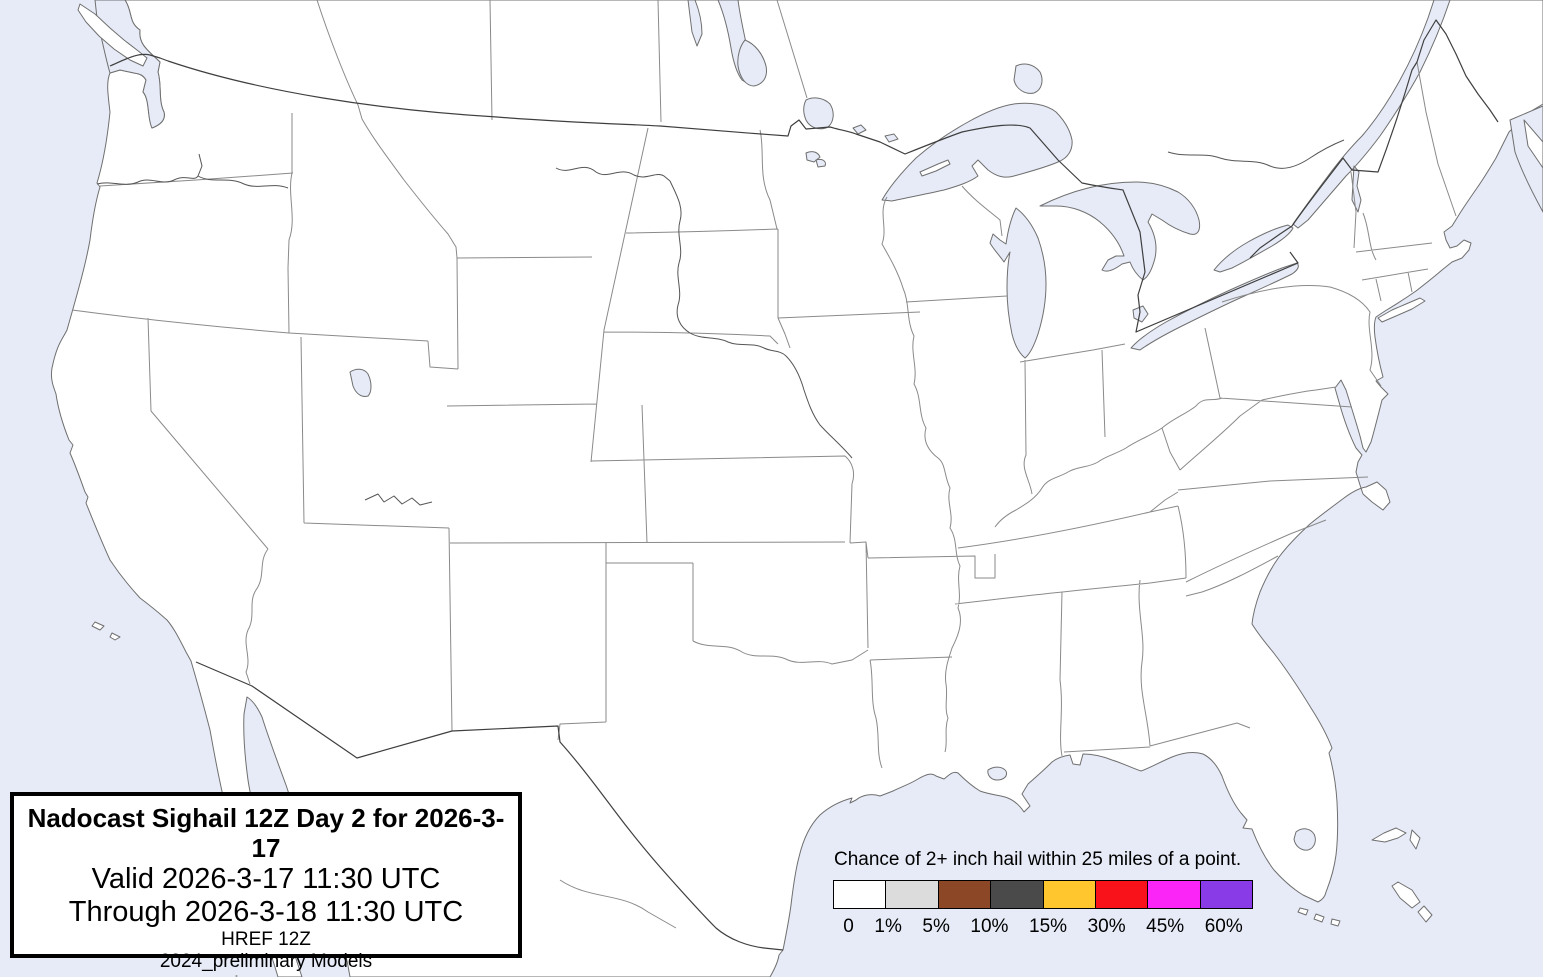 The height and width of the screenshot is (977, 1543). What do you see at coordinates (977, 152) in the screenshot?
I see `lake-superior` at bounding box center [977, 152].